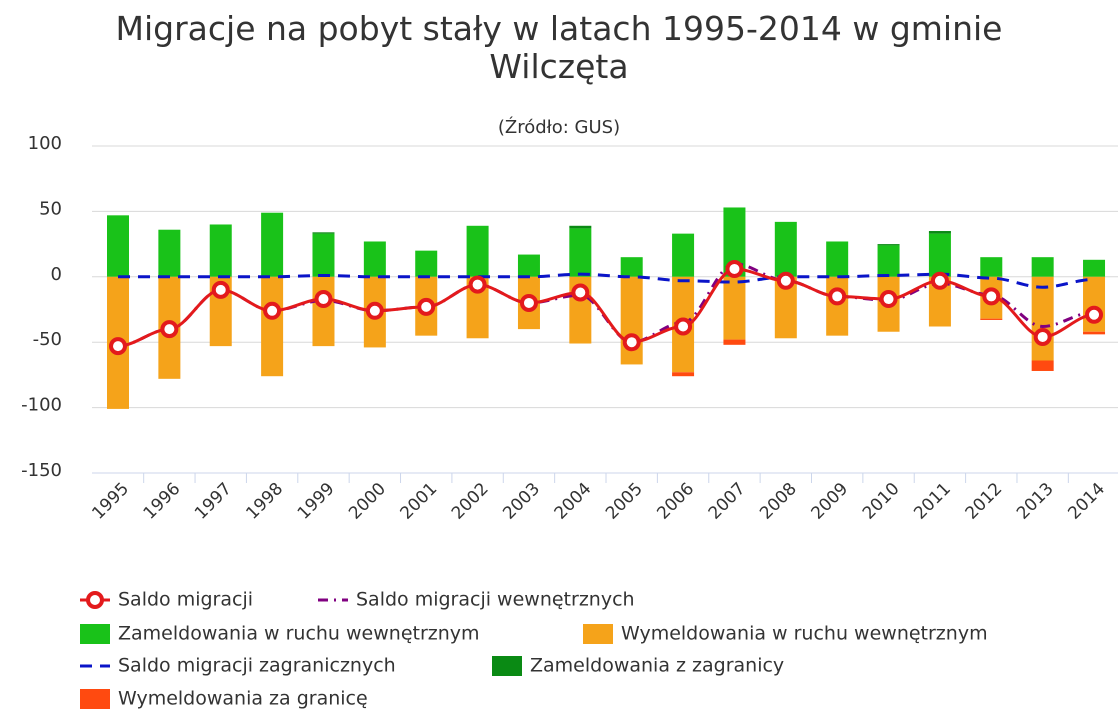  I want to click on x-tick-label: 2013, so click(1035, 501).